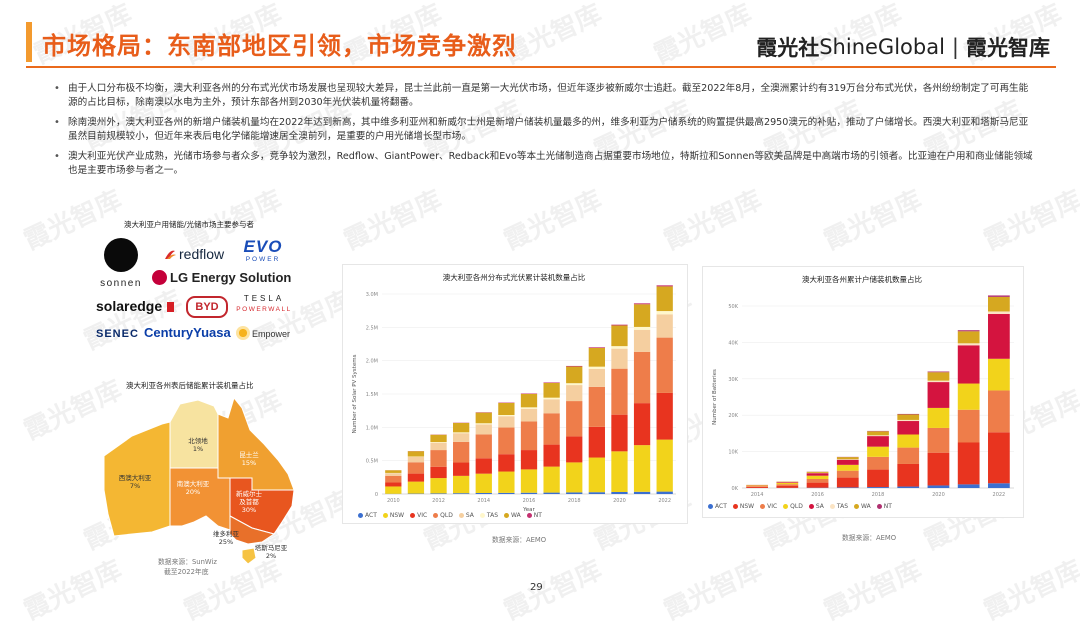  I want to click on legend-item: VIC, so click(418, 515).